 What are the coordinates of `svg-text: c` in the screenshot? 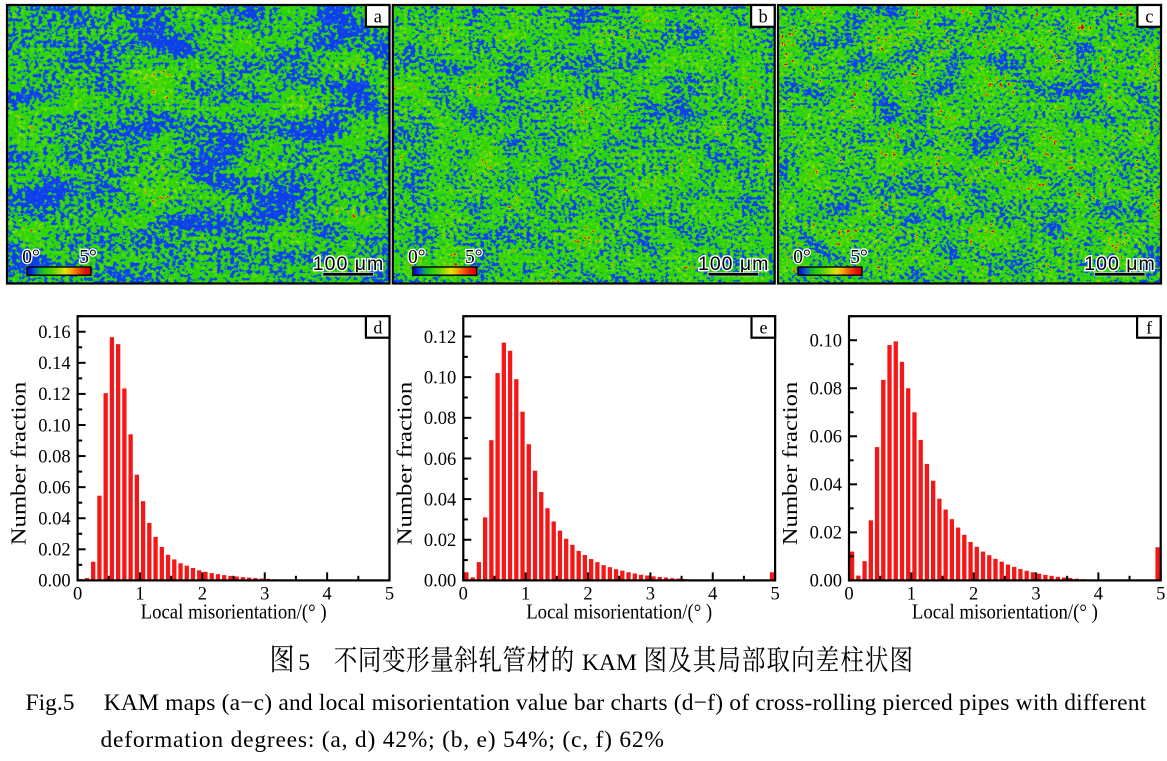 It's located at (1149, 18).